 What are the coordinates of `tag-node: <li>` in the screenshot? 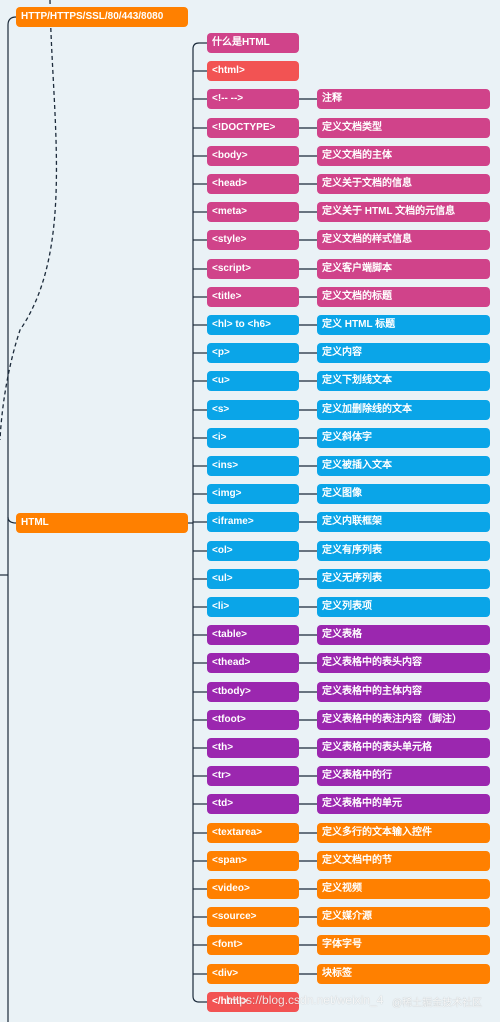 It's located at (253, 607).